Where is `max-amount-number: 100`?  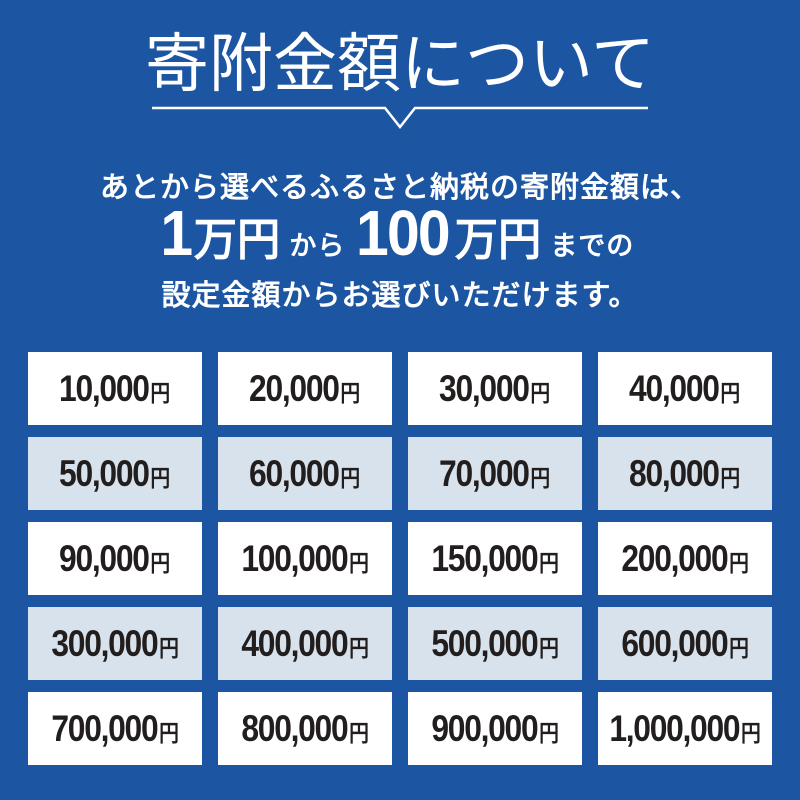 max-amount-number: 100 is located at coordinates (403, 233).